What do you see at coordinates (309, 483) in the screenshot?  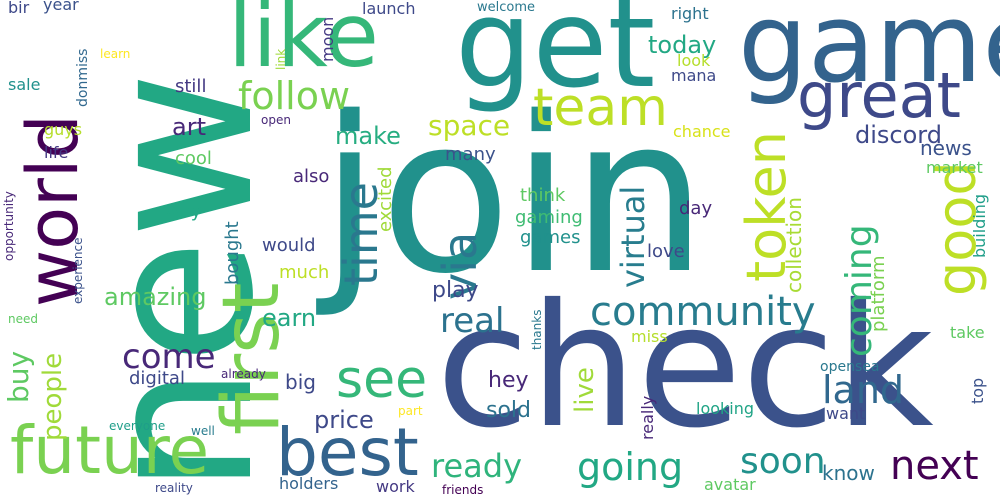 I see `word-holders: holders` at bounding box center [309, 483].